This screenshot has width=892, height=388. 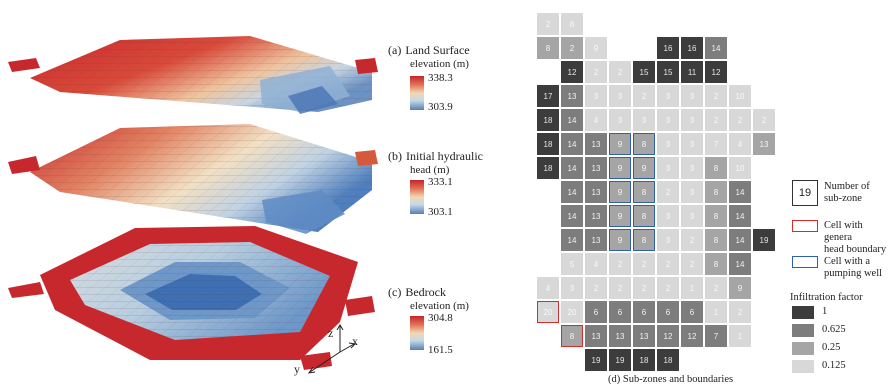 What do you see at coordinates (395, 156) in the screenshot?
I see `panel-b-label: (b)` at bounding box center [395, 156].